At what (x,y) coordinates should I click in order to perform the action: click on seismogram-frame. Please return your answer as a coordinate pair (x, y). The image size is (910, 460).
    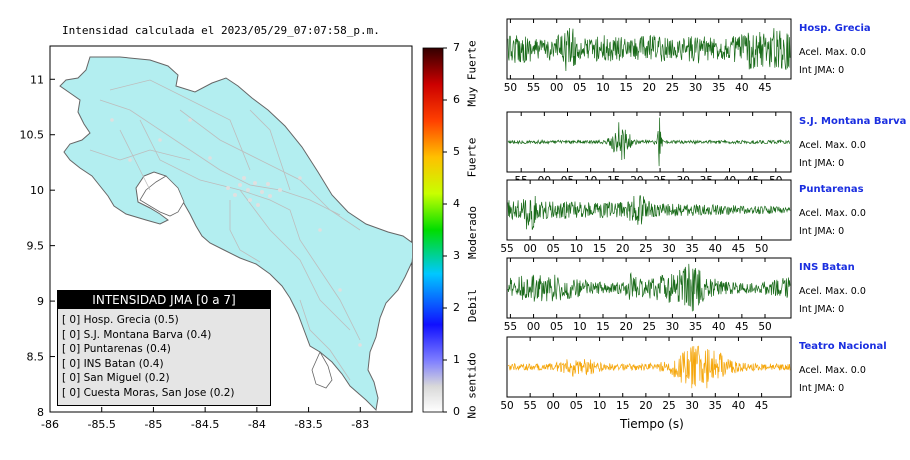
    Looking at the image, I should click on (649, 210).